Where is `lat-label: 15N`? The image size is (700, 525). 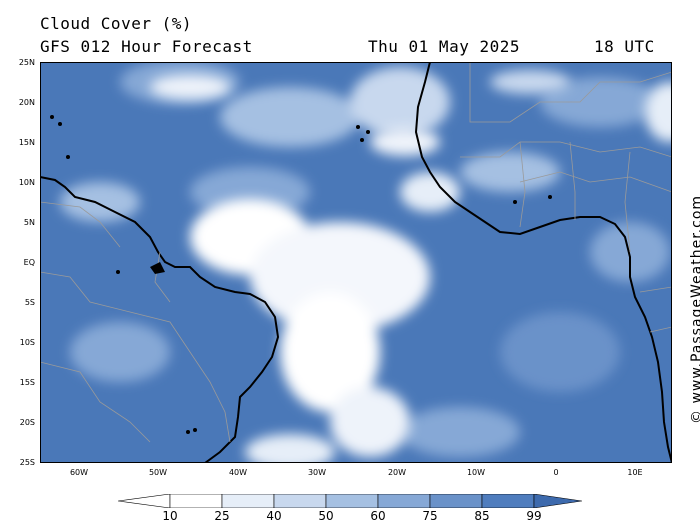 lat-label: 15N is located at coordinates (26, 142).